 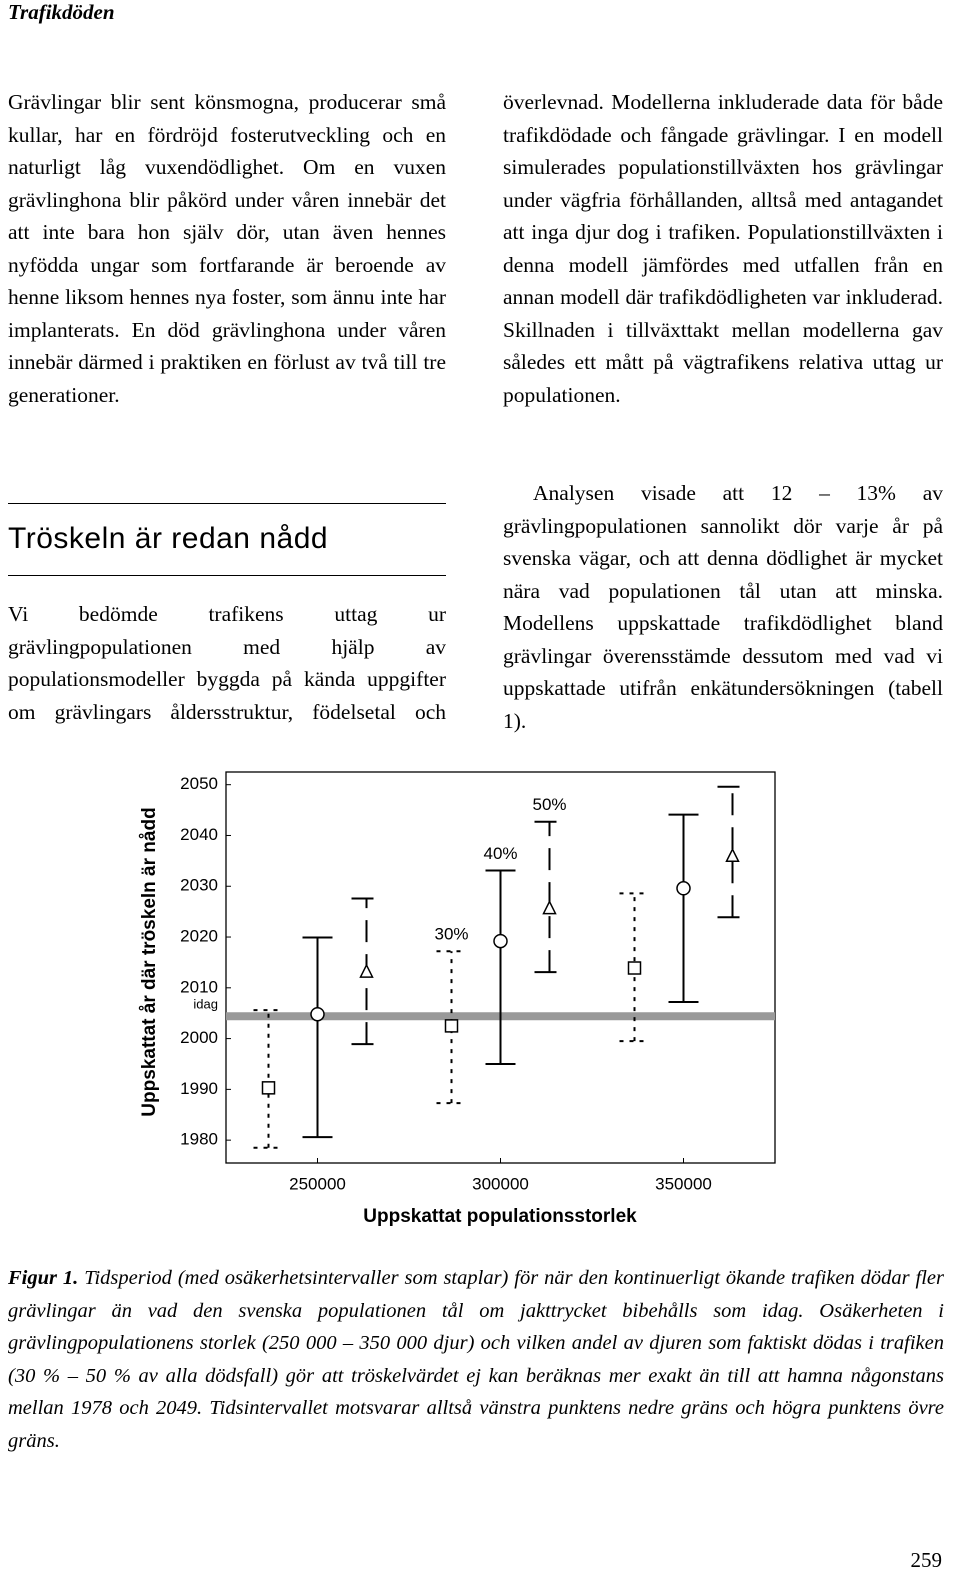 I want to click on reference-label: idag, so click(x=205, y=1004).